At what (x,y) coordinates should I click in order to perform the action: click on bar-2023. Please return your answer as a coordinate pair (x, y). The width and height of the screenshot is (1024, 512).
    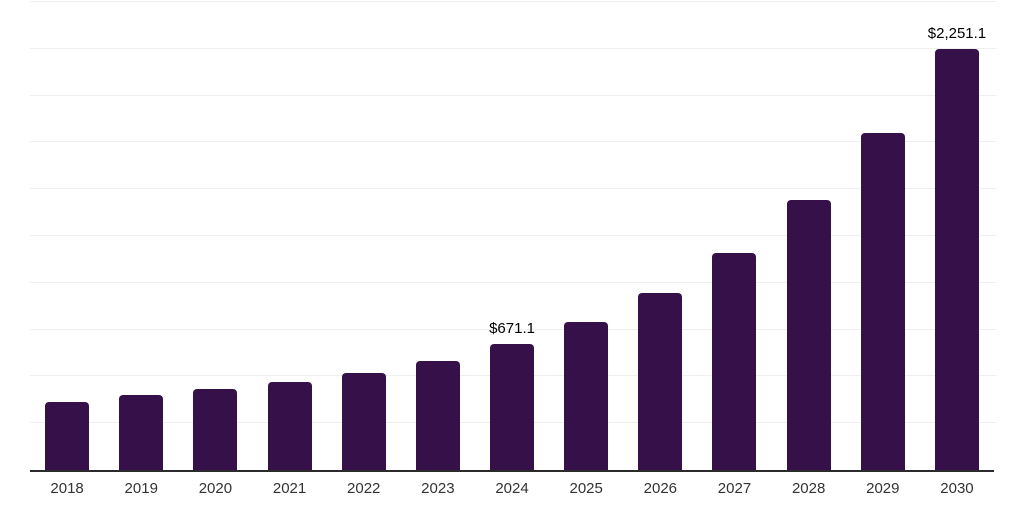
    Looking at the image, I should click on (437, 415).